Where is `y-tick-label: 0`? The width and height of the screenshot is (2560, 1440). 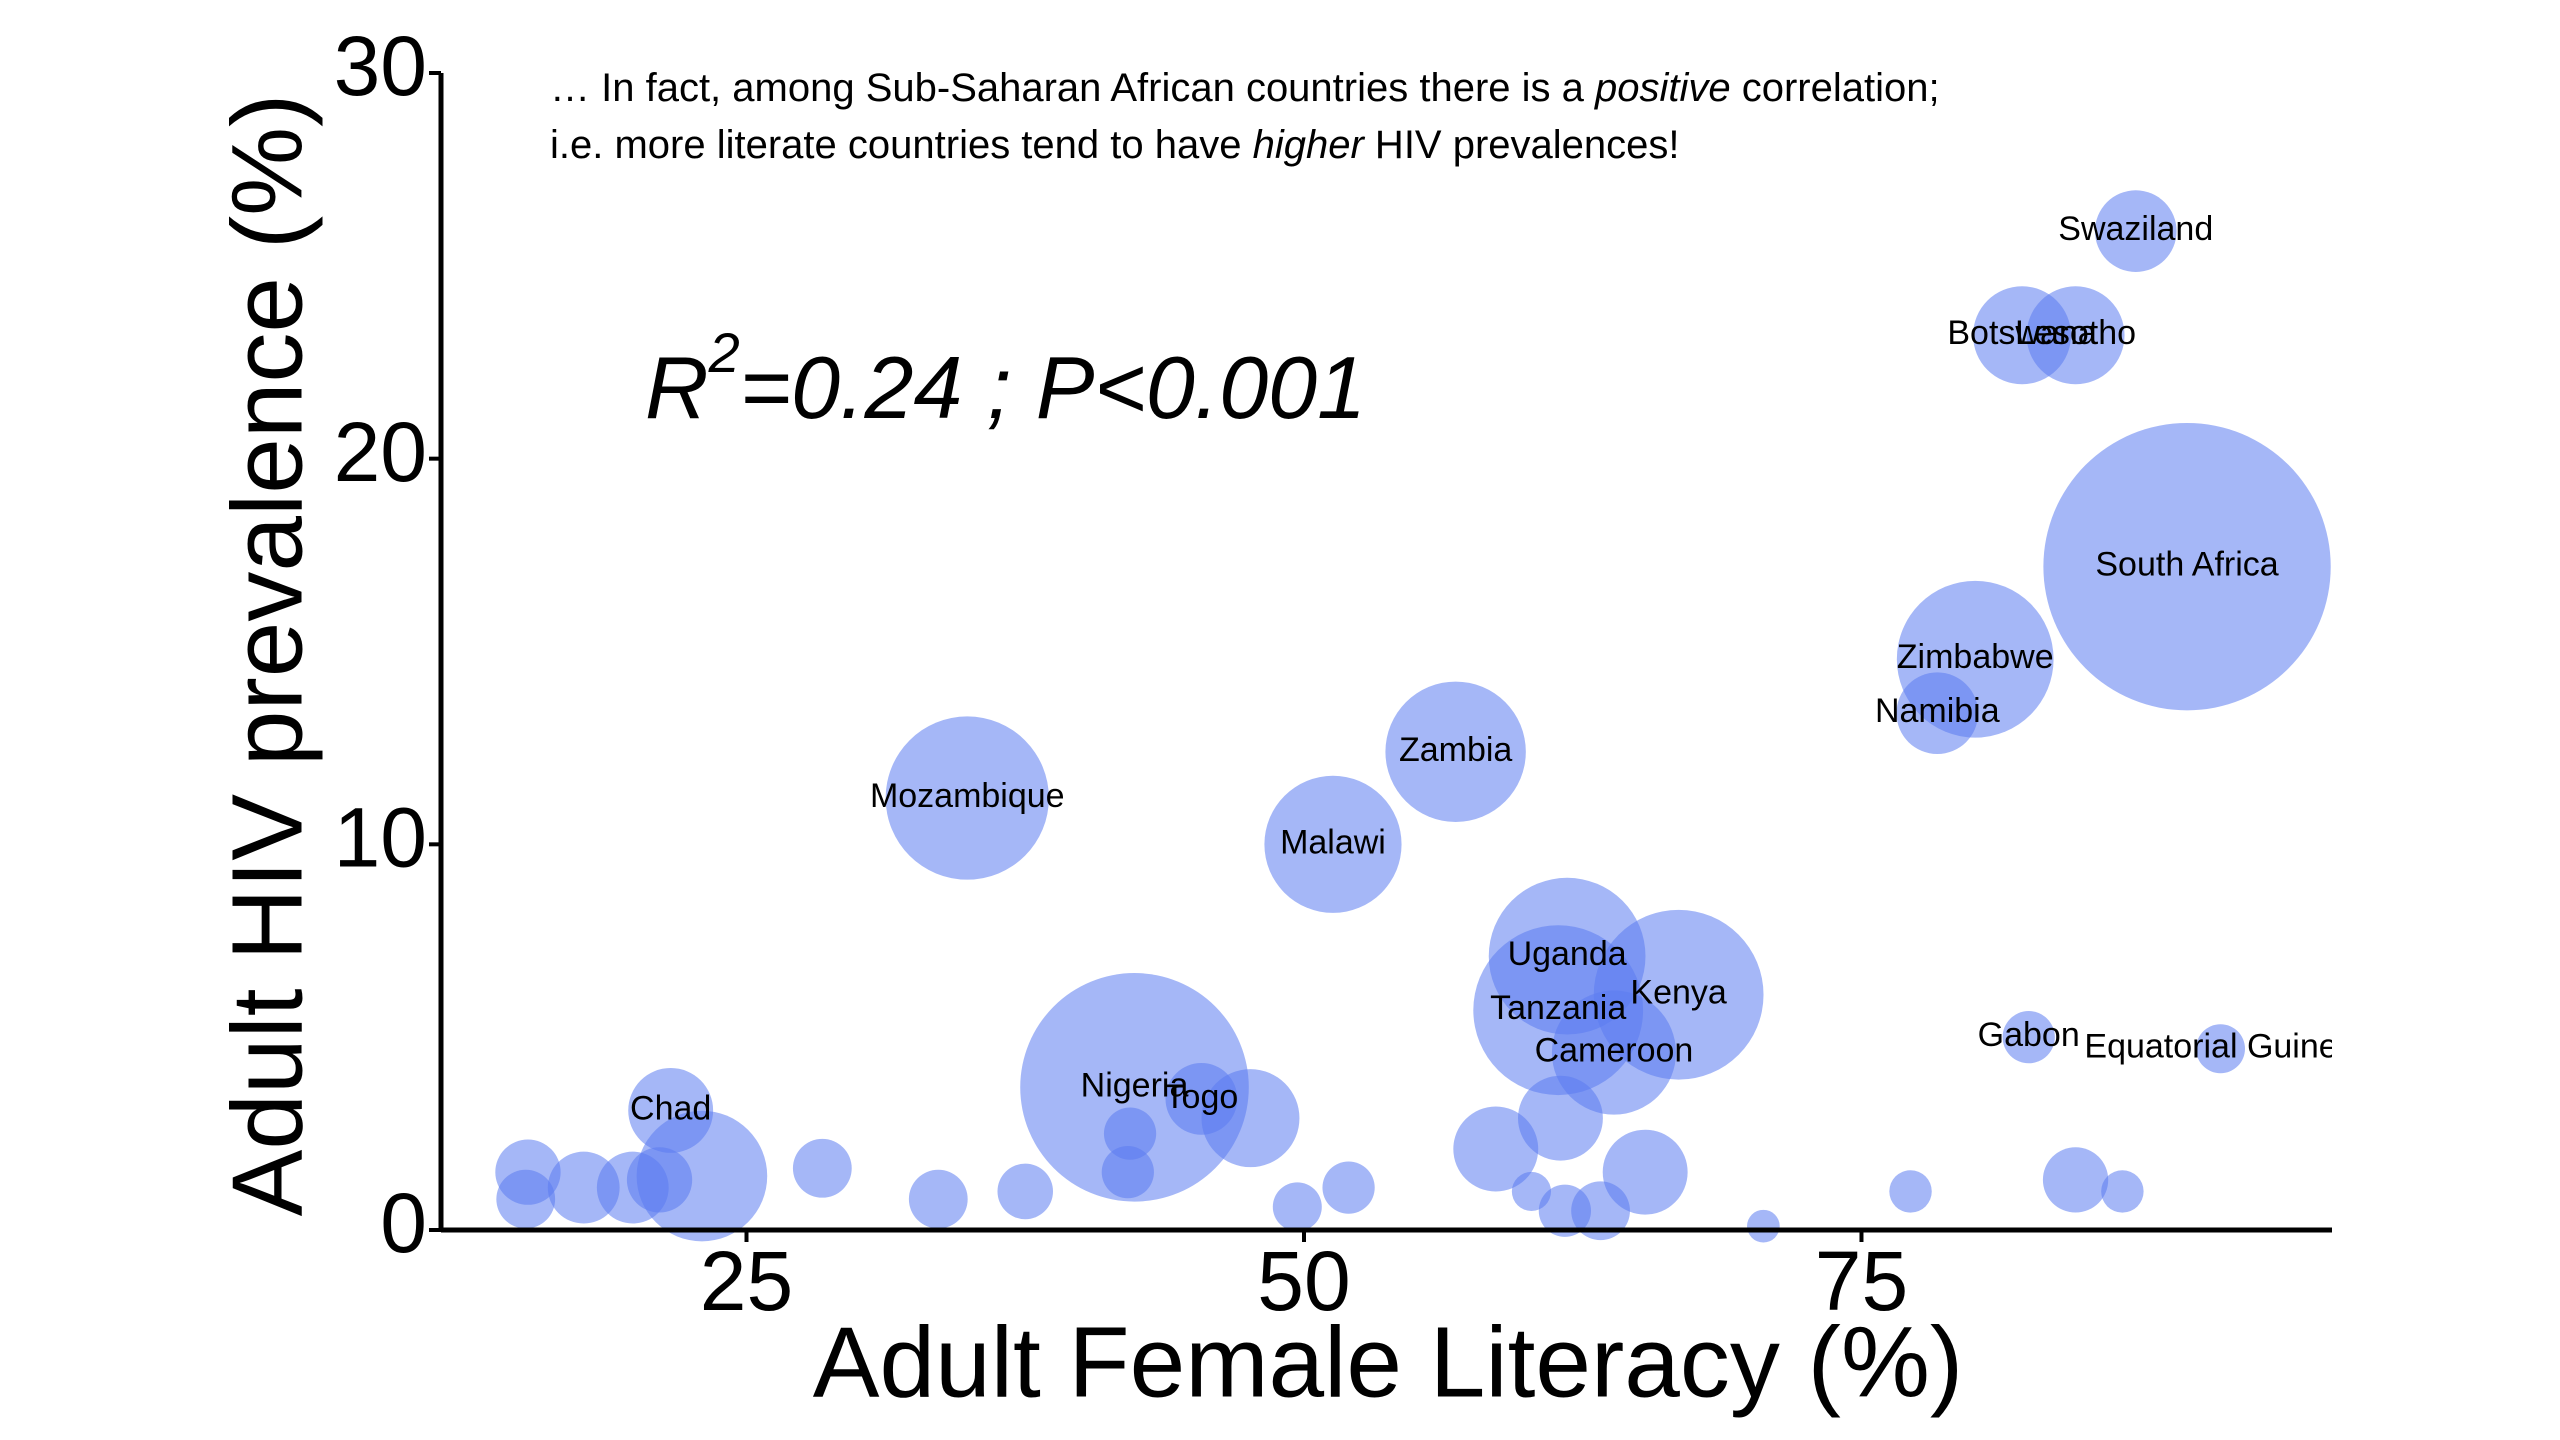
y-tick-label: 0 is located at coordinates (403, 1223).